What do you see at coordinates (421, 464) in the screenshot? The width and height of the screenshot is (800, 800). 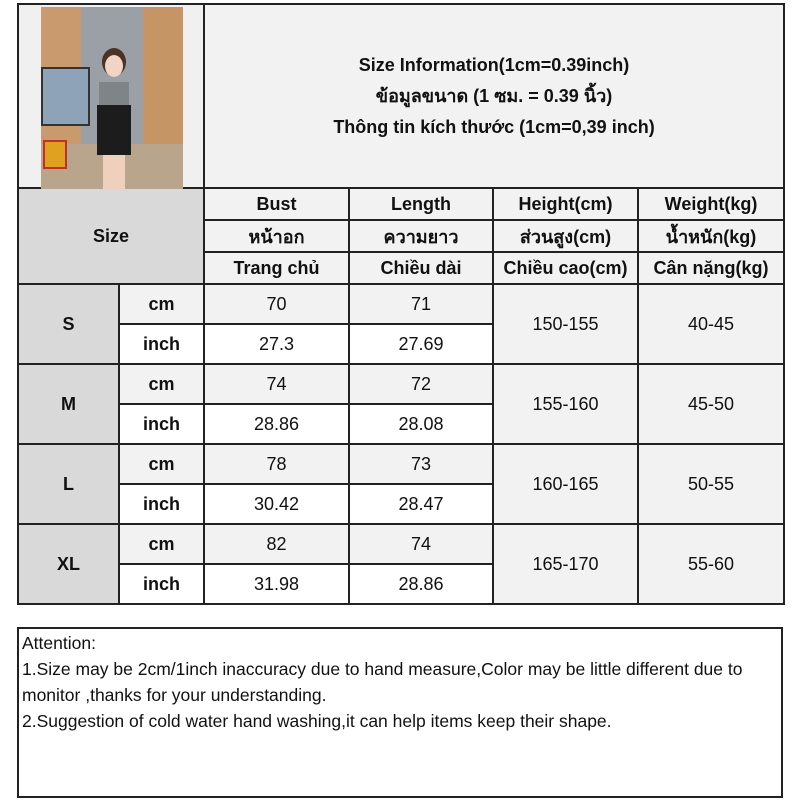 I see `length-cm: 73` at bounding box center [421, 464].